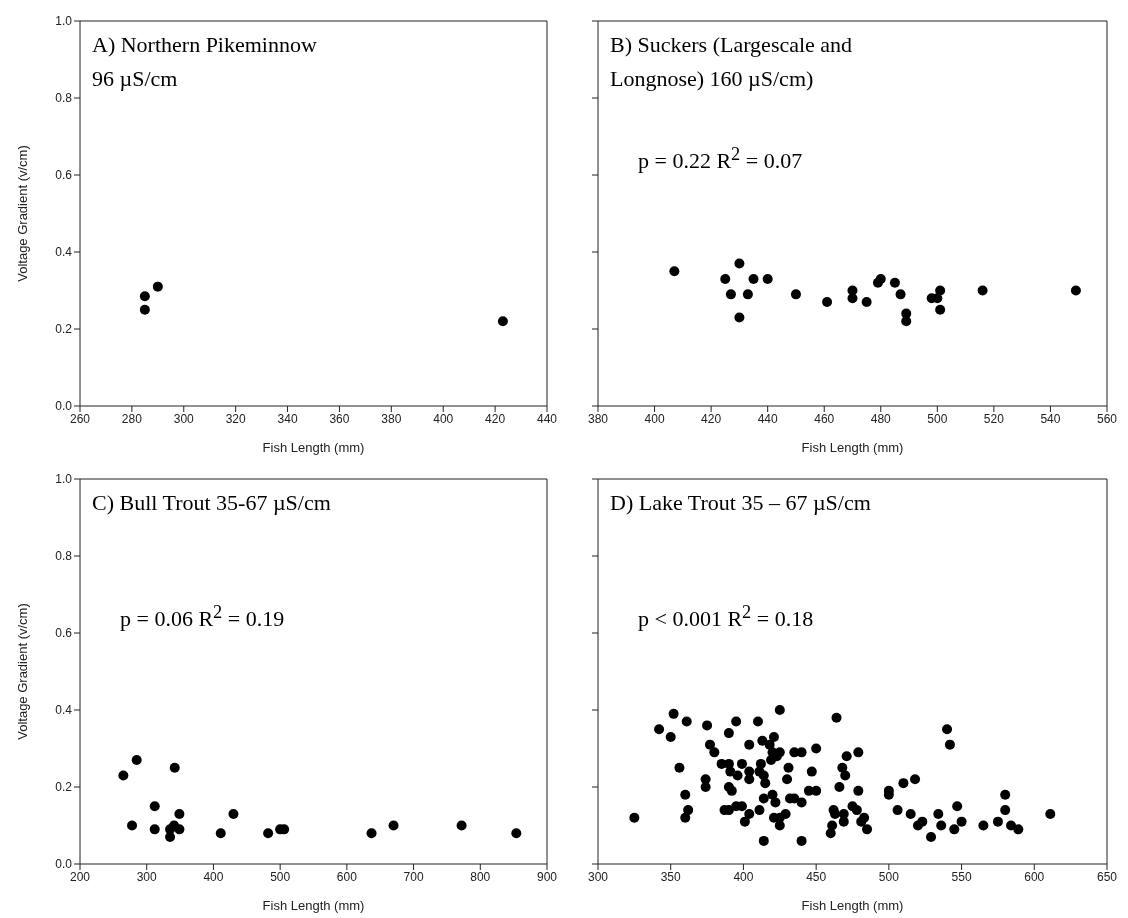 The width and height of the screenshot is (1128, 918). Describe the element at coordinates (1050, 418) in the screenshot. I see `x-tick-label: 540` at that location.